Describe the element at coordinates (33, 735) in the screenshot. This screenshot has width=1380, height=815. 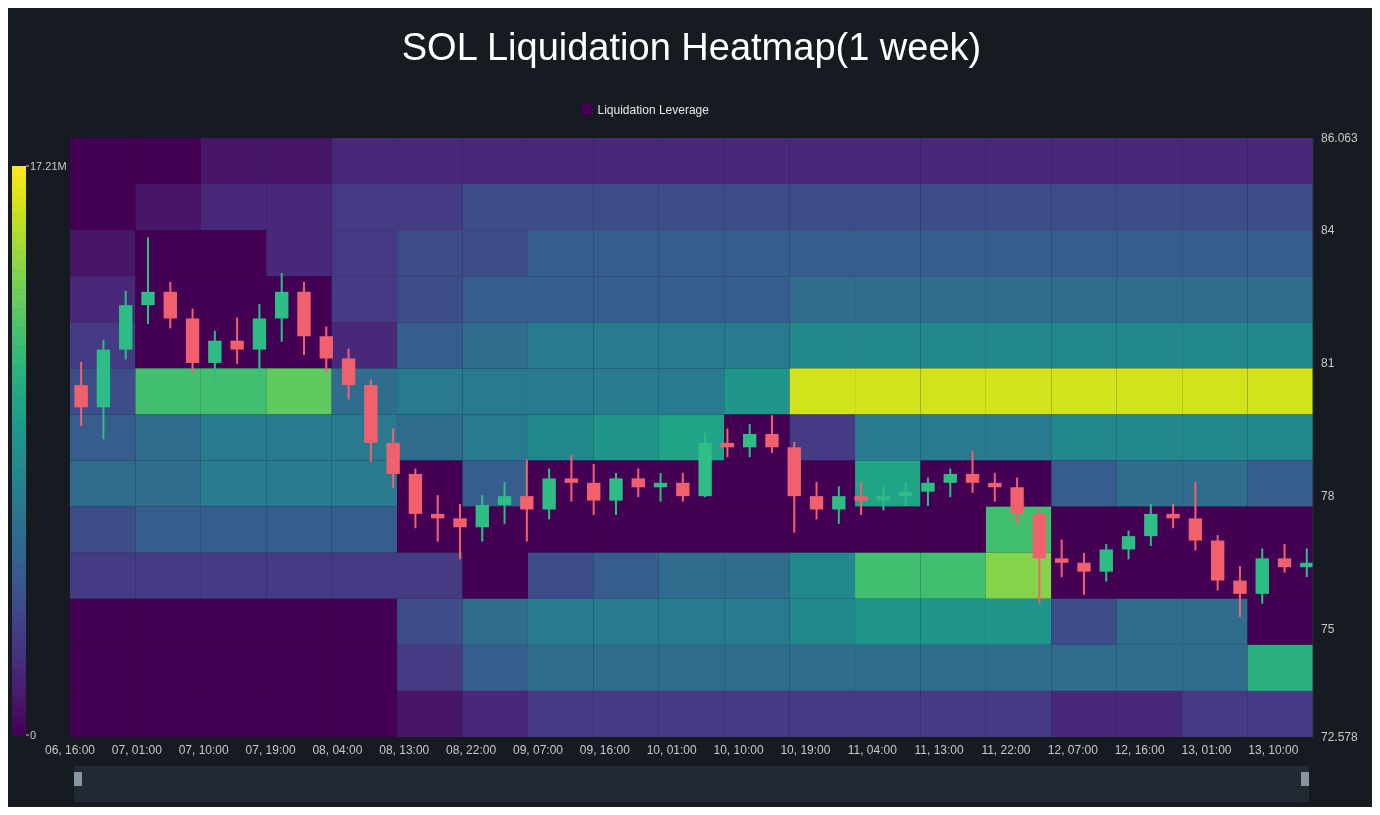
I see `color-bar-label: 0` at that location.